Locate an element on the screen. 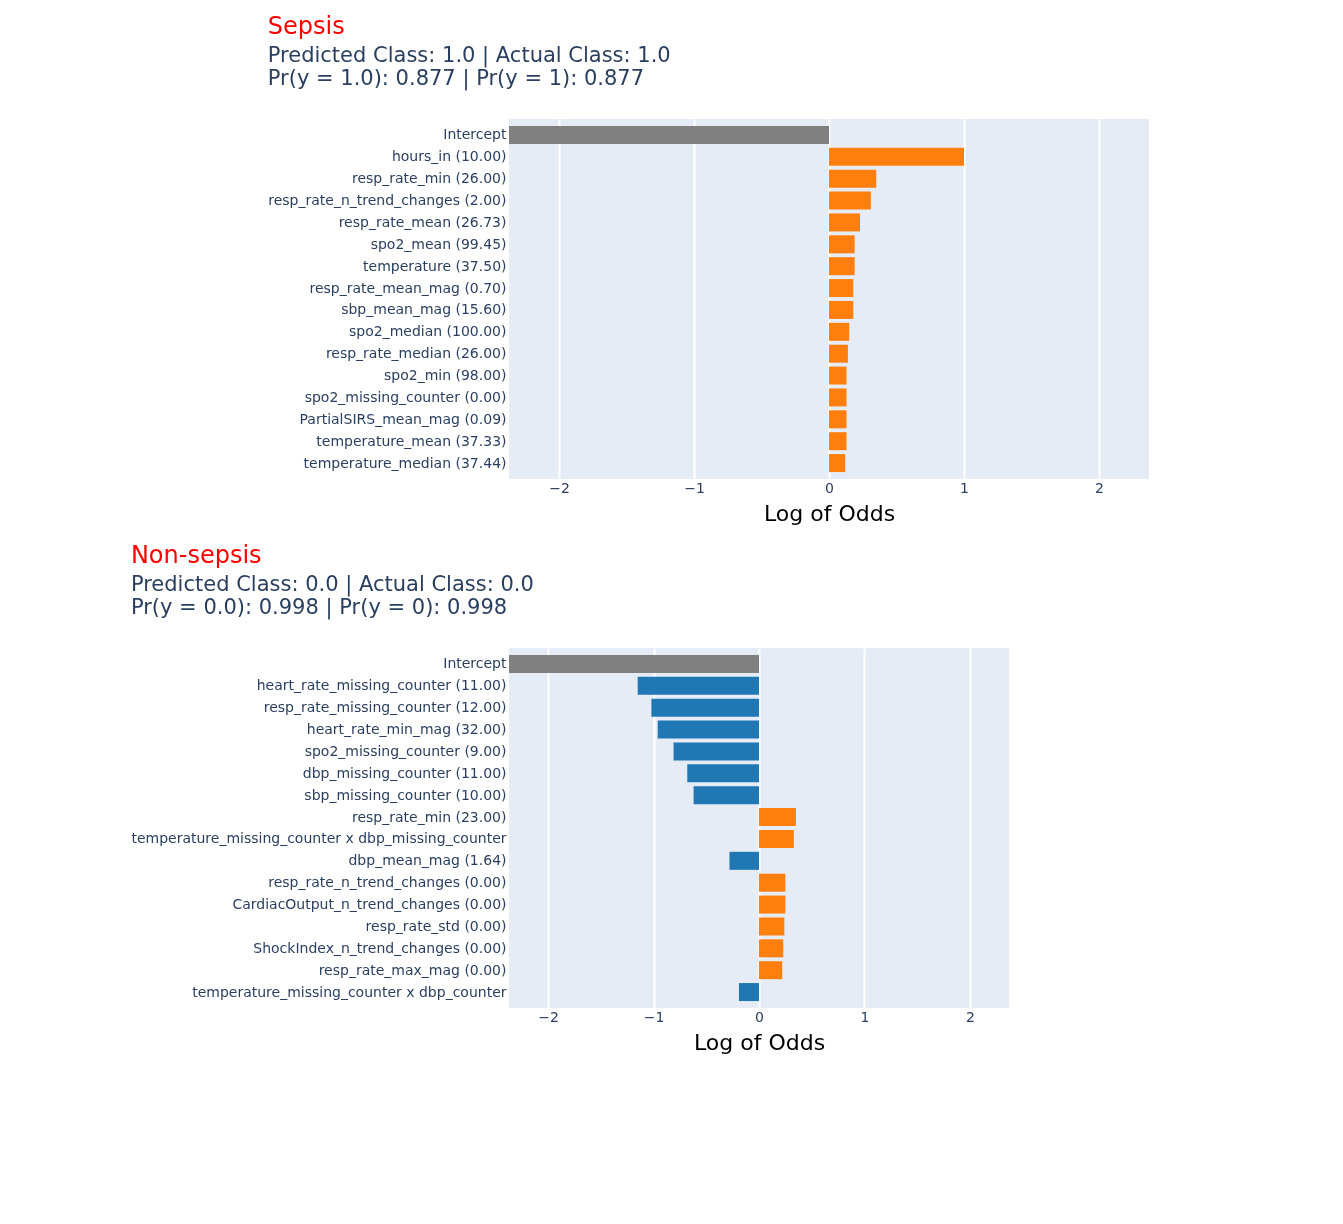 The height and width of the screenshot is (1224, 1343). y-tick-label: temperature_missing_counter x dbp_counter is located at coordinates (349, 991).